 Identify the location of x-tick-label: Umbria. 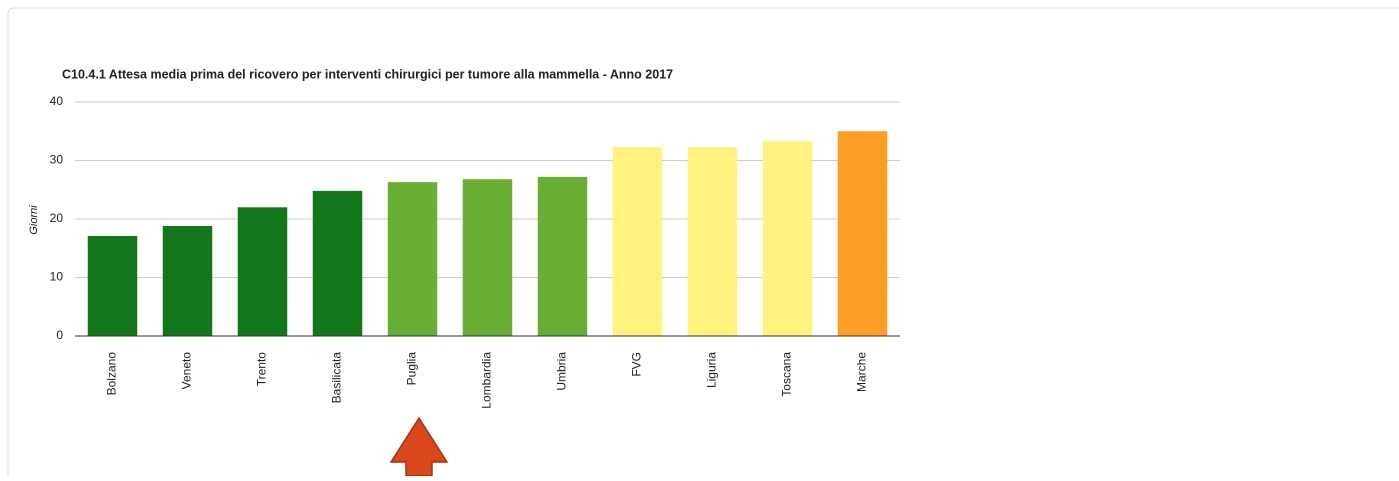
(562, 371).